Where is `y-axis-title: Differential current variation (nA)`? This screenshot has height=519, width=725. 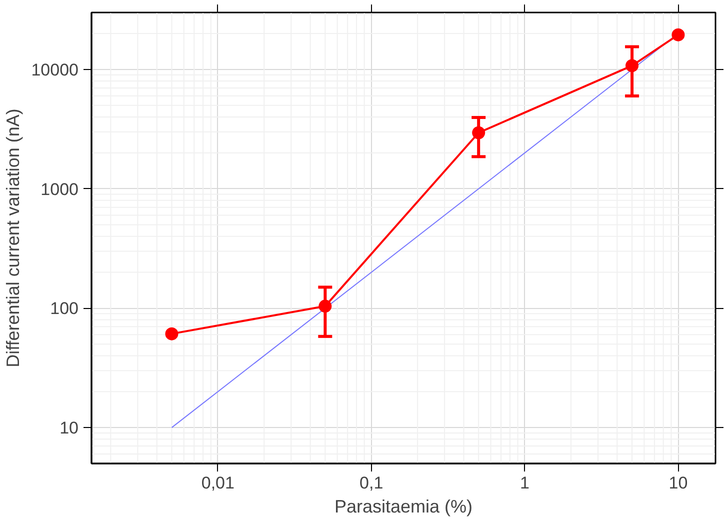
y-axis-title: Differential current variation (nA) is located at coordinates (13, 238).